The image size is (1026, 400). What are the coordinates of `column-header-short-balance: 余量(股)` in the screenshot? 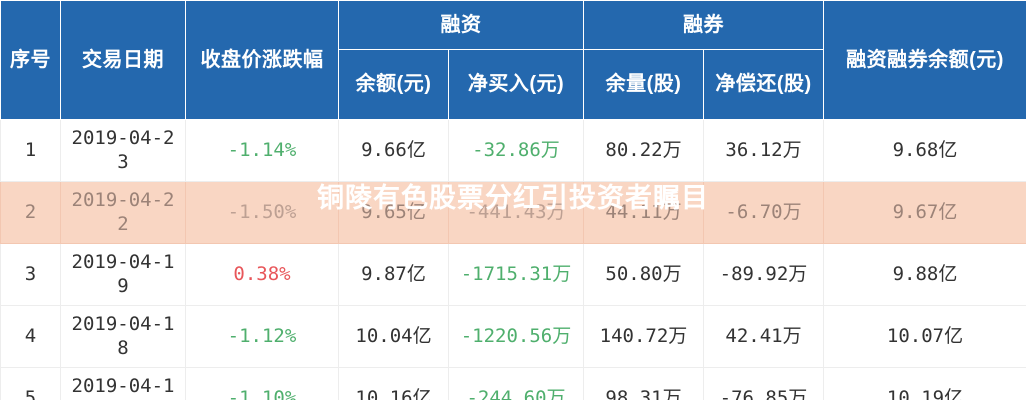 It's located at (643, 84).